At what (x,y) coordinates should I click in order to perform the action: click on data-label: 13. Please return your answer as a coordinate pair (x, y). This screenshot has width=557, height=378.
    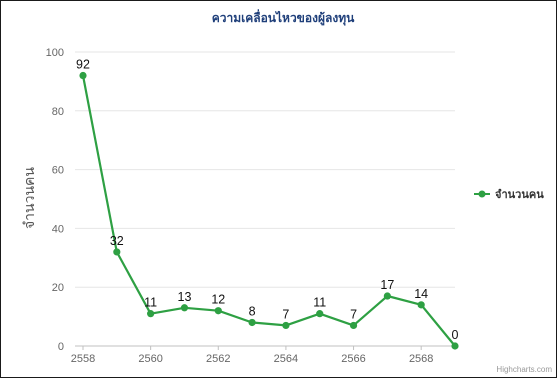
    Looking at the image, I should click on (185, 297).